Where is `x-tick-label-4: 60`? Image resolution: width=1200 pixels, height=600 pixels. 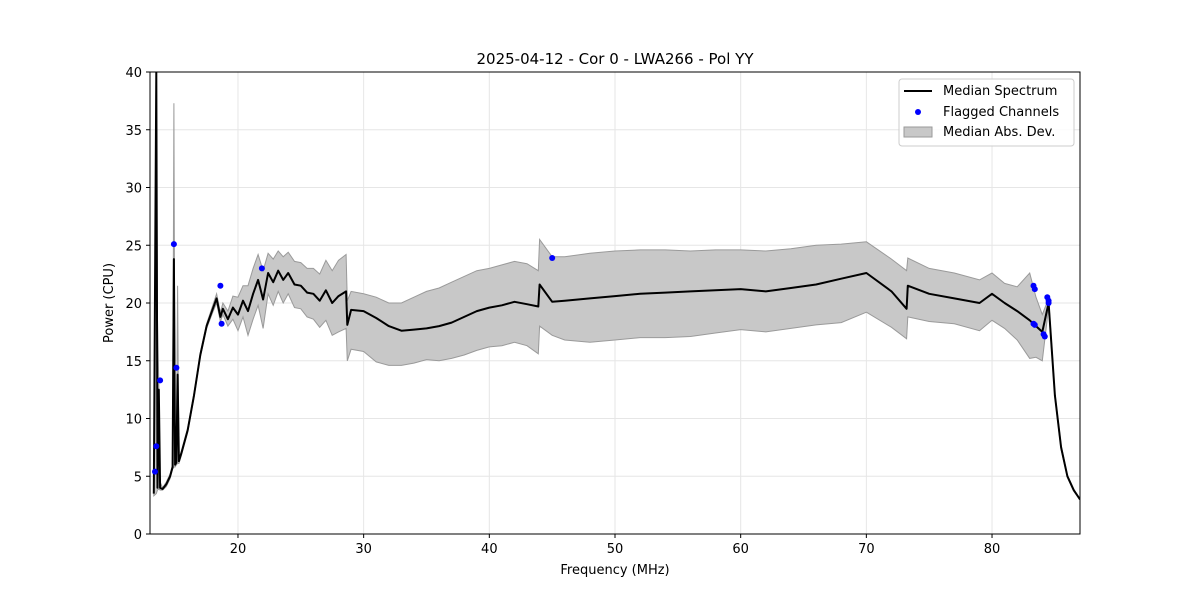 x-tick-label-4: 60 is located at coordinates (740, 549).